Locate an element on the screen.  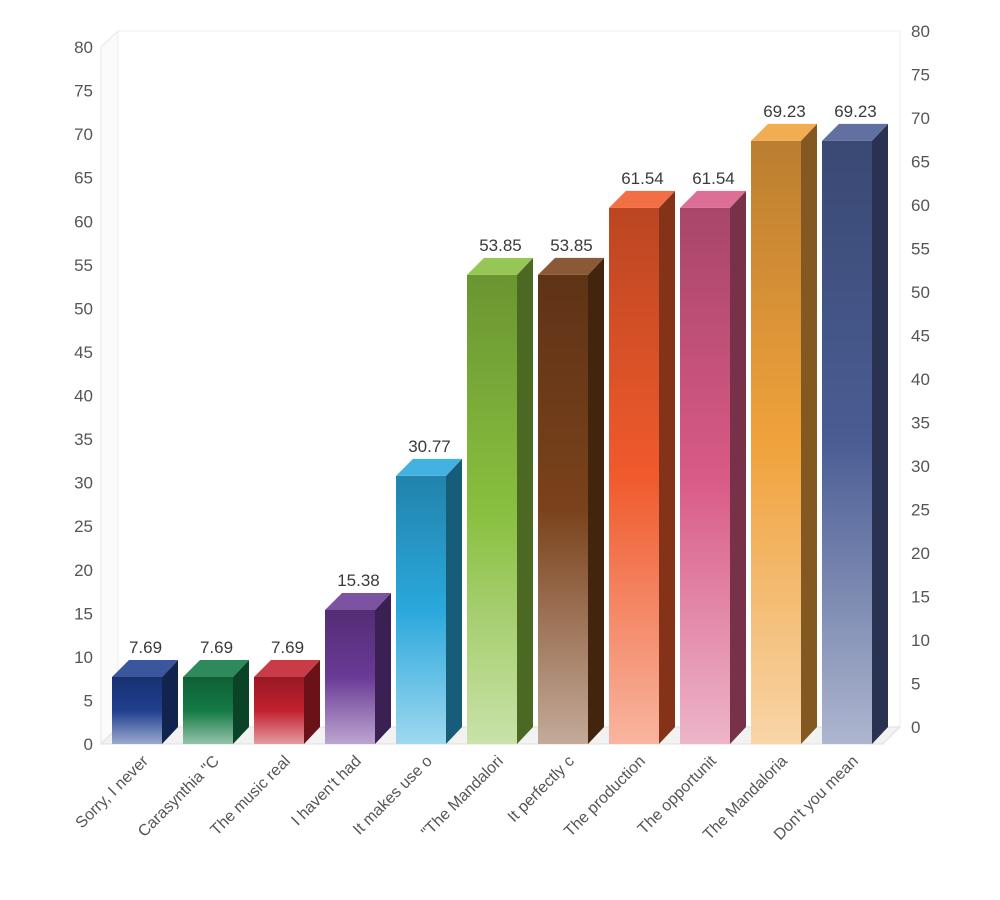
right-axis-tick-label: 5 is located at coordinates (915, 684).